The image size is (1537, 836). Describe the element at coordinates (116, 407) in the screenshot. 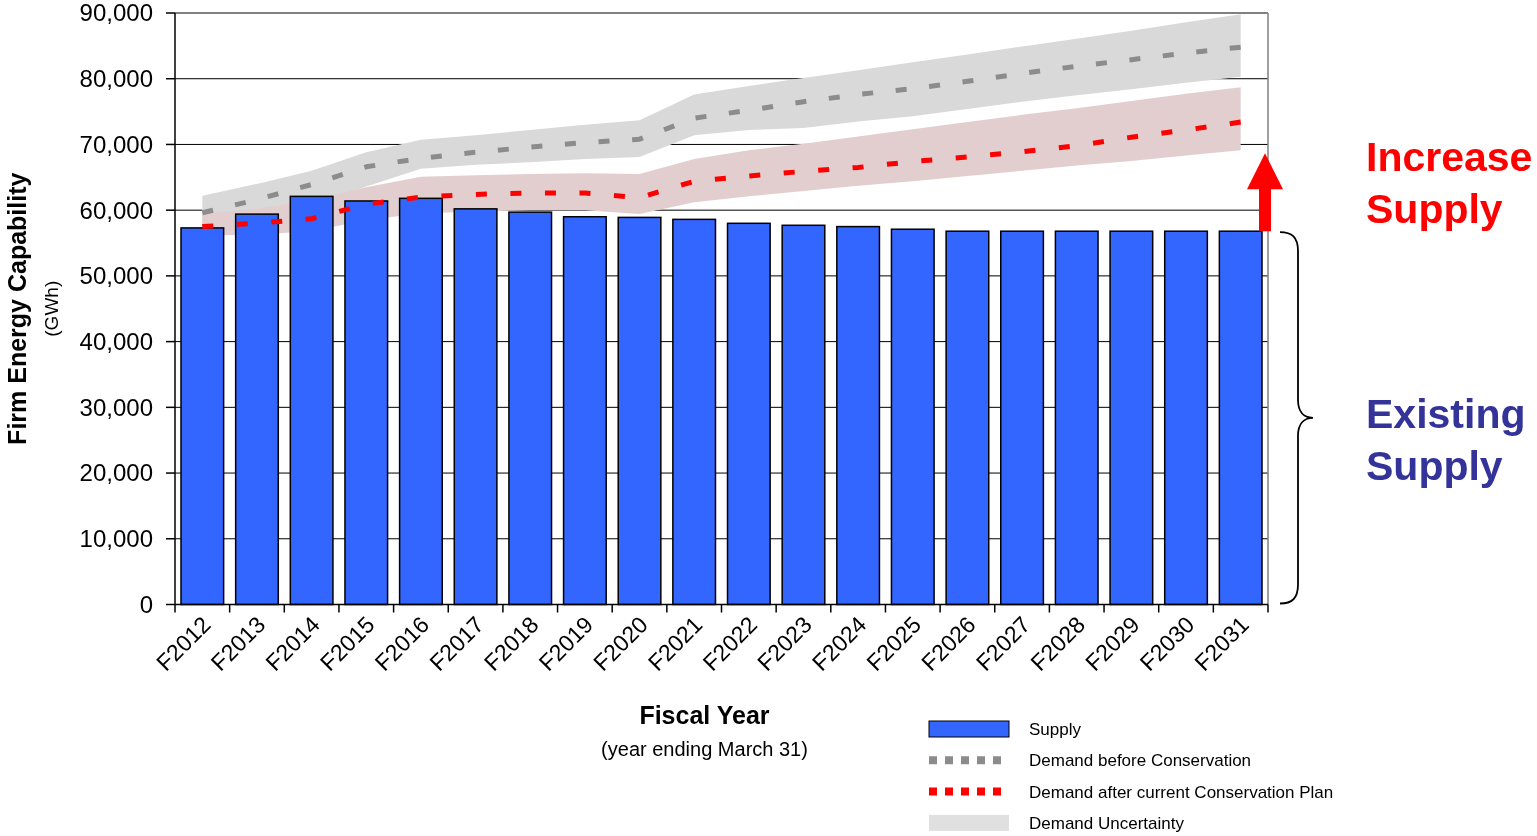

I see `y-tick-label: 30,000` at that location.